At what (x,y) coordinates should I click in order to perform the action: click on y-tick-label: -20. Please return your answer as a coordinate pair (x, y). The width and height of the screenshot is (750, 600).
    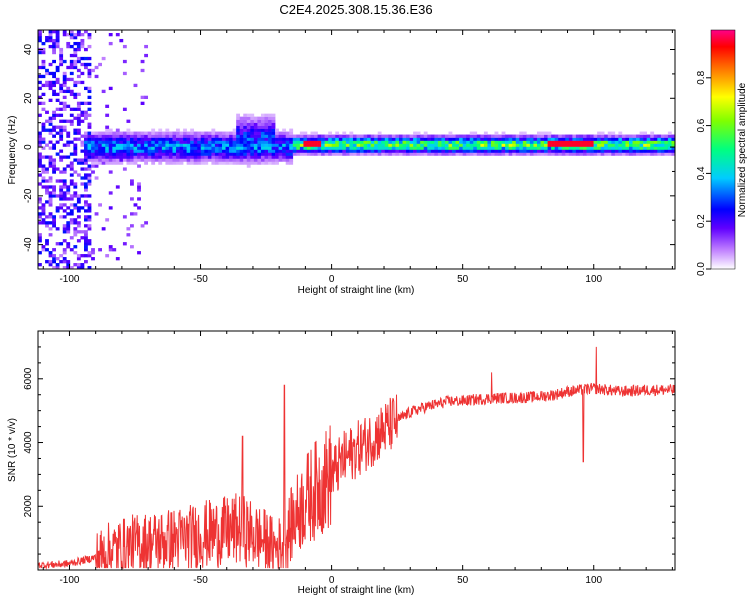
    Looking at the image, I should click on (28, 195).